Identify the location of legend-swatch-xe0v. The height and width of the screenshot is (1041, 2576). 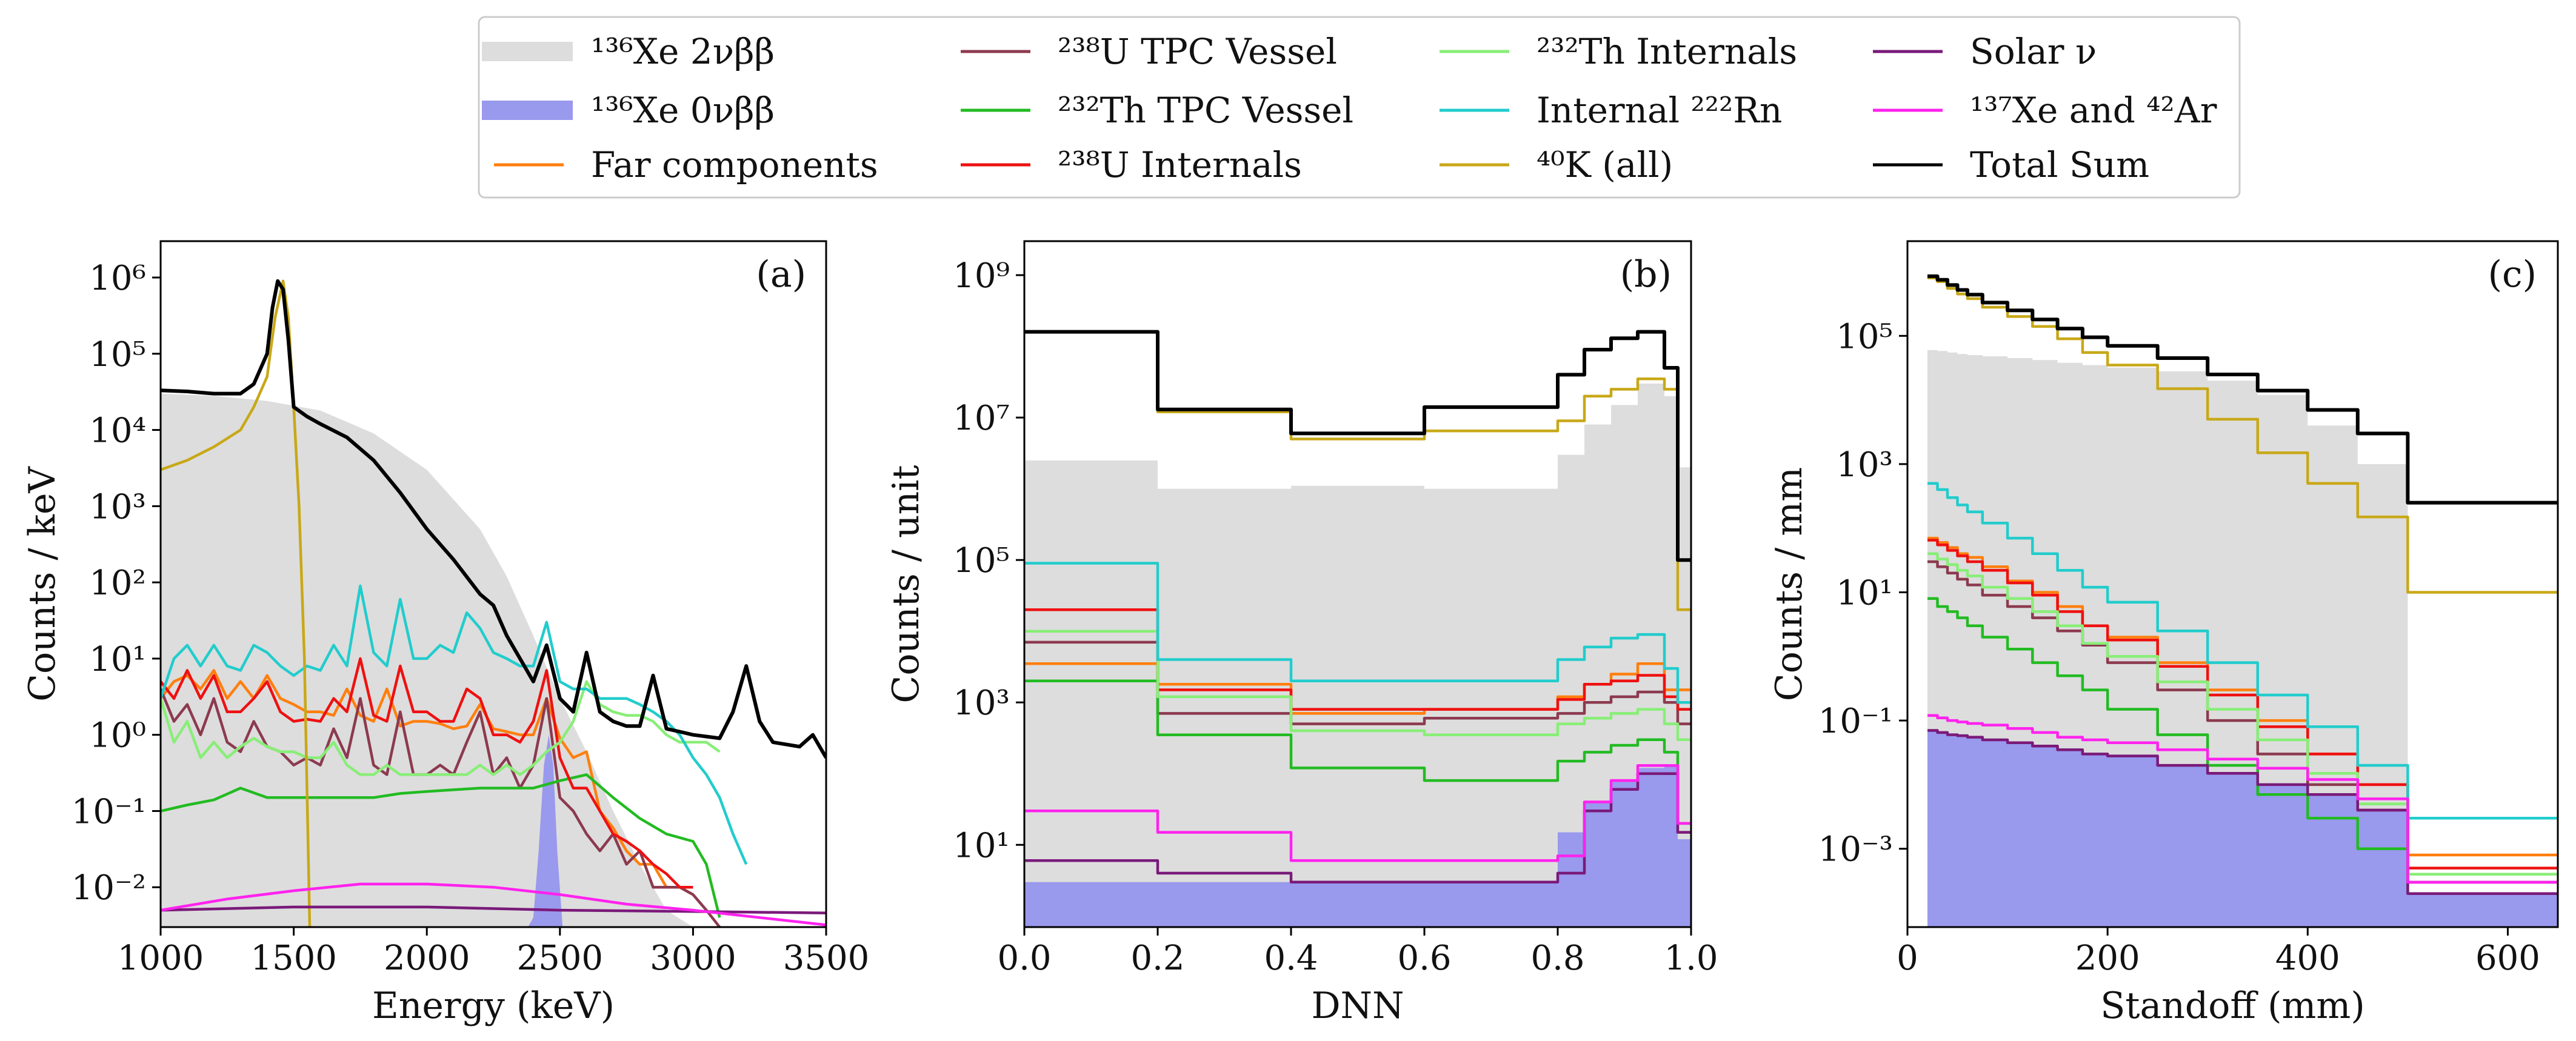
(527, 110).